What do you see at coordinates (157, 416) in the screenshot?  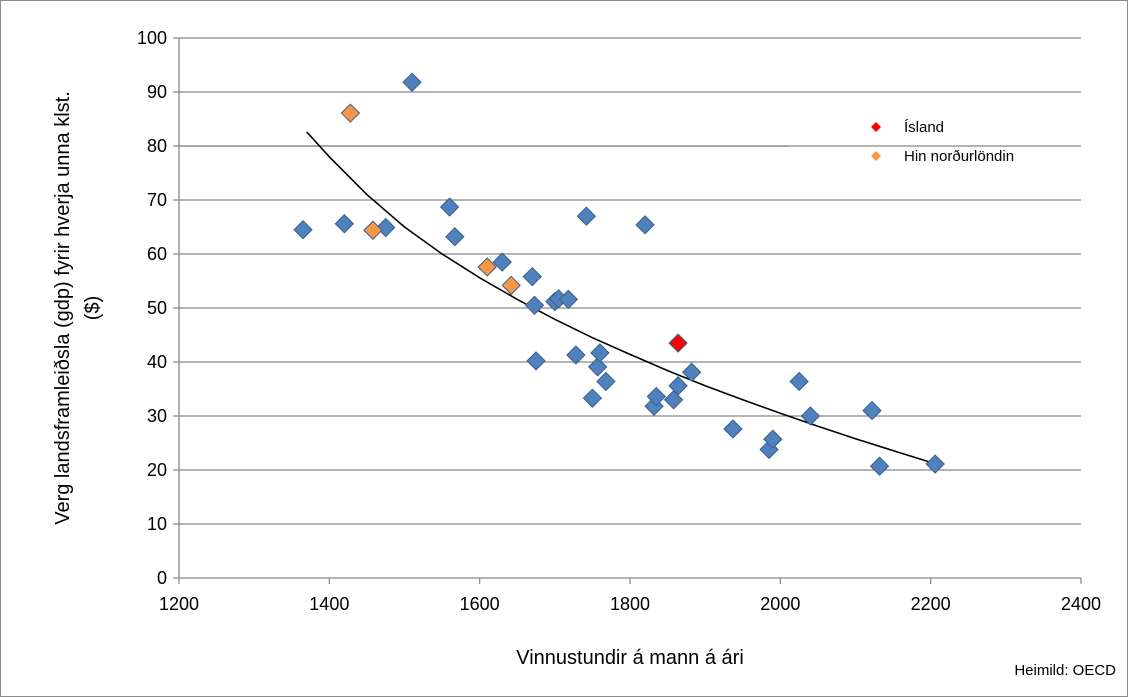 I see `y-tick-label: 30` at bounding box center [157, 416].